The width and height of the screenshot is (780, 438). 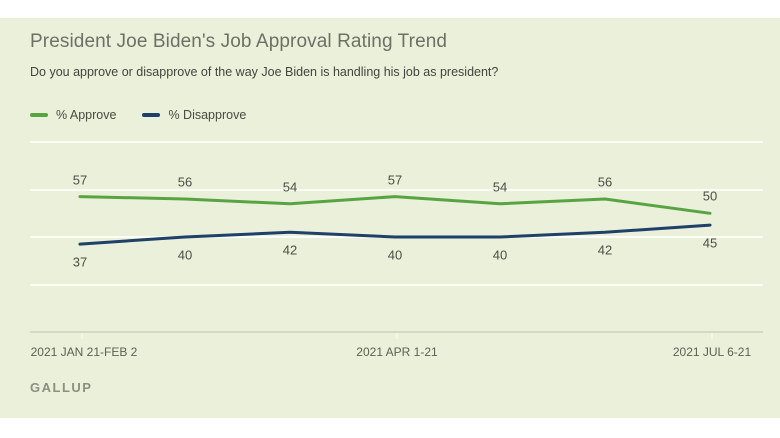 I want to click on x-axis-label-1: 2021 APR 1-21, so click(x=397, y=352).